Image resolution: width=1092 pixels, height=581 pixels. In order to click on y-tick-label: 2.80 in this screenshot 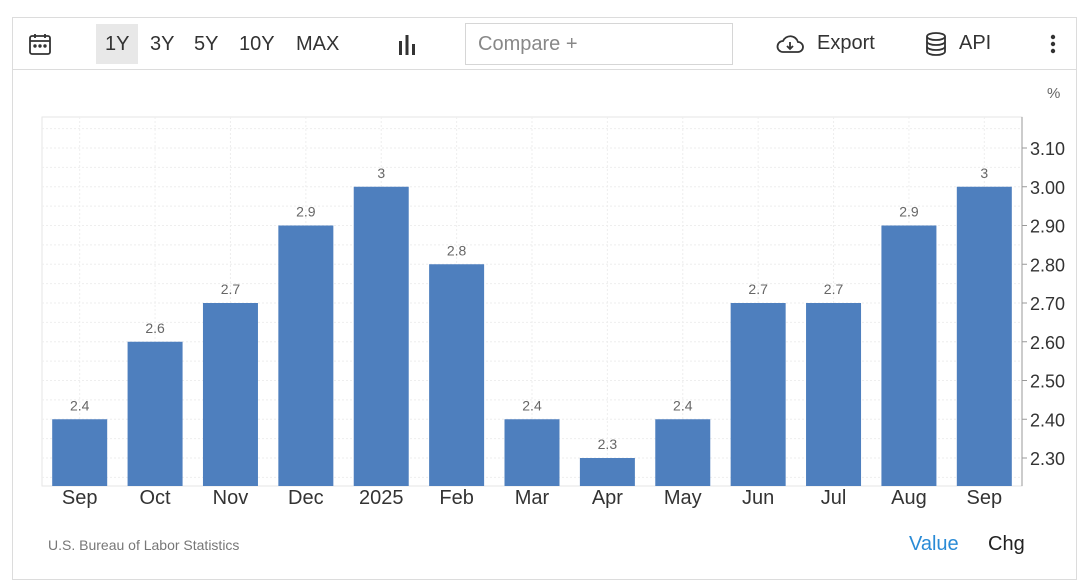, I will do `click(1047, 265)`.